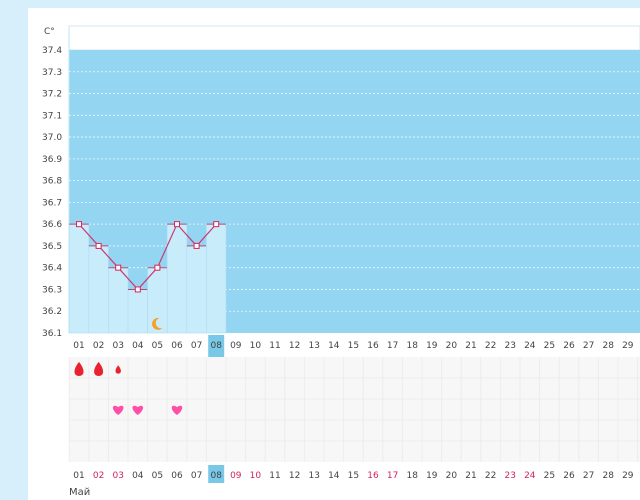 Image resolution: width=640 pixels, height=500 pixels. What do you see at coordinates (79, 492) in the screenshot?
I see `month-label: Май` at bounding box center [79, 492].